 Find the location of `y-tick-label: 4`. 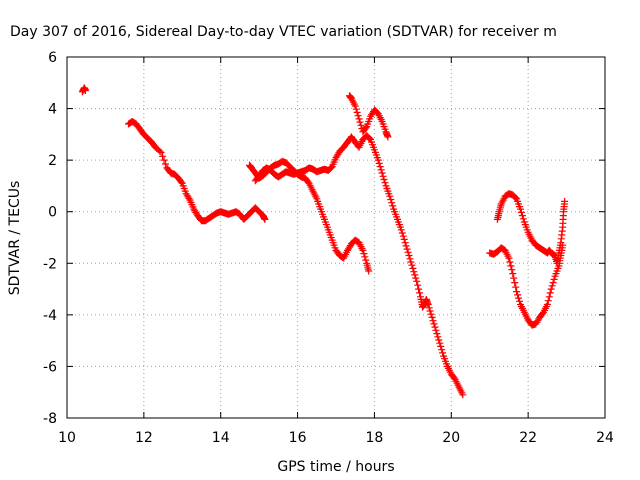

y-tick-label: 4 is located at coordinates (52, 110).